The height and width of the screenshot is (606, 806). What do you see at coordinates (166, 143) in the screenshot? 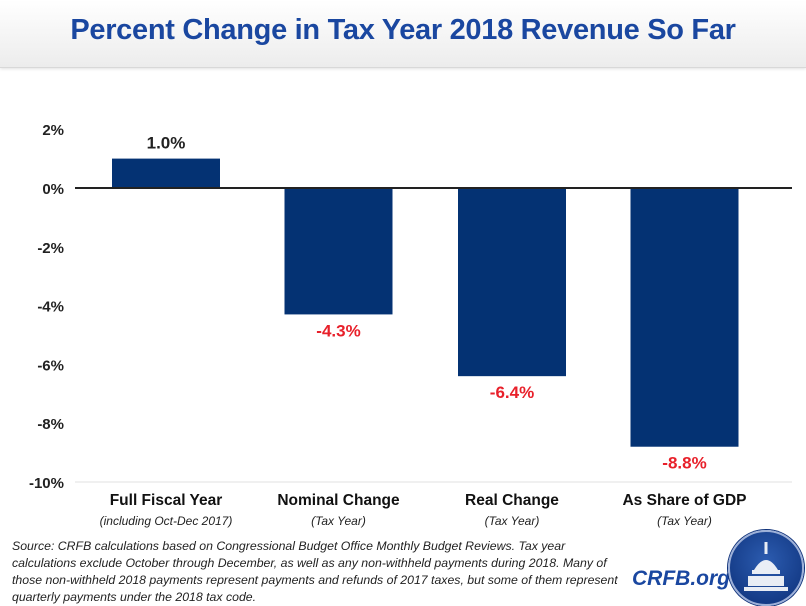
I see `data-label: 1.0%` at bounding box center [166, 143].